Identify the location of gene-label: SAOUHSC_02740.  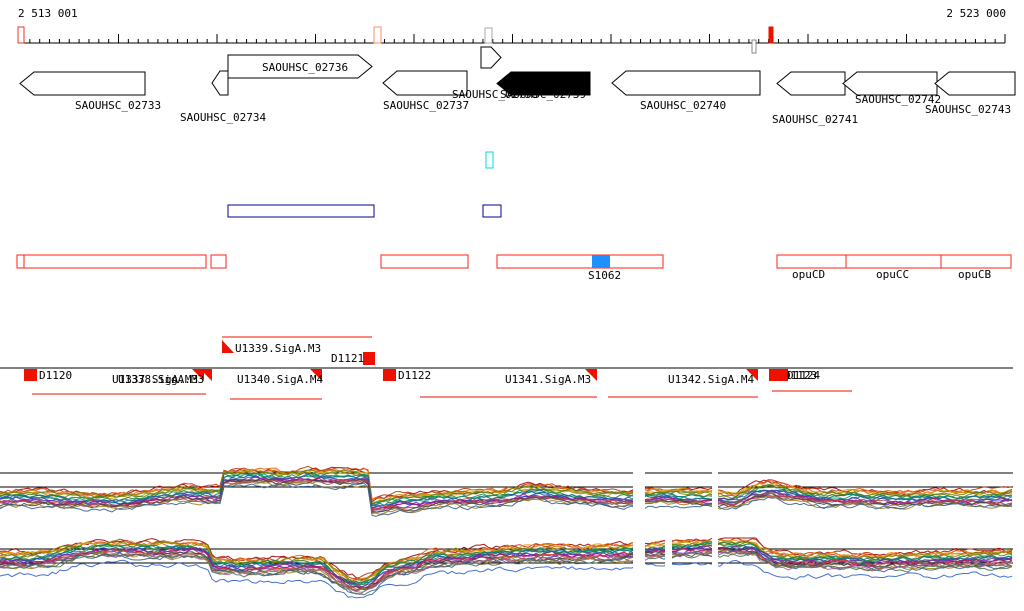
(683, 105).